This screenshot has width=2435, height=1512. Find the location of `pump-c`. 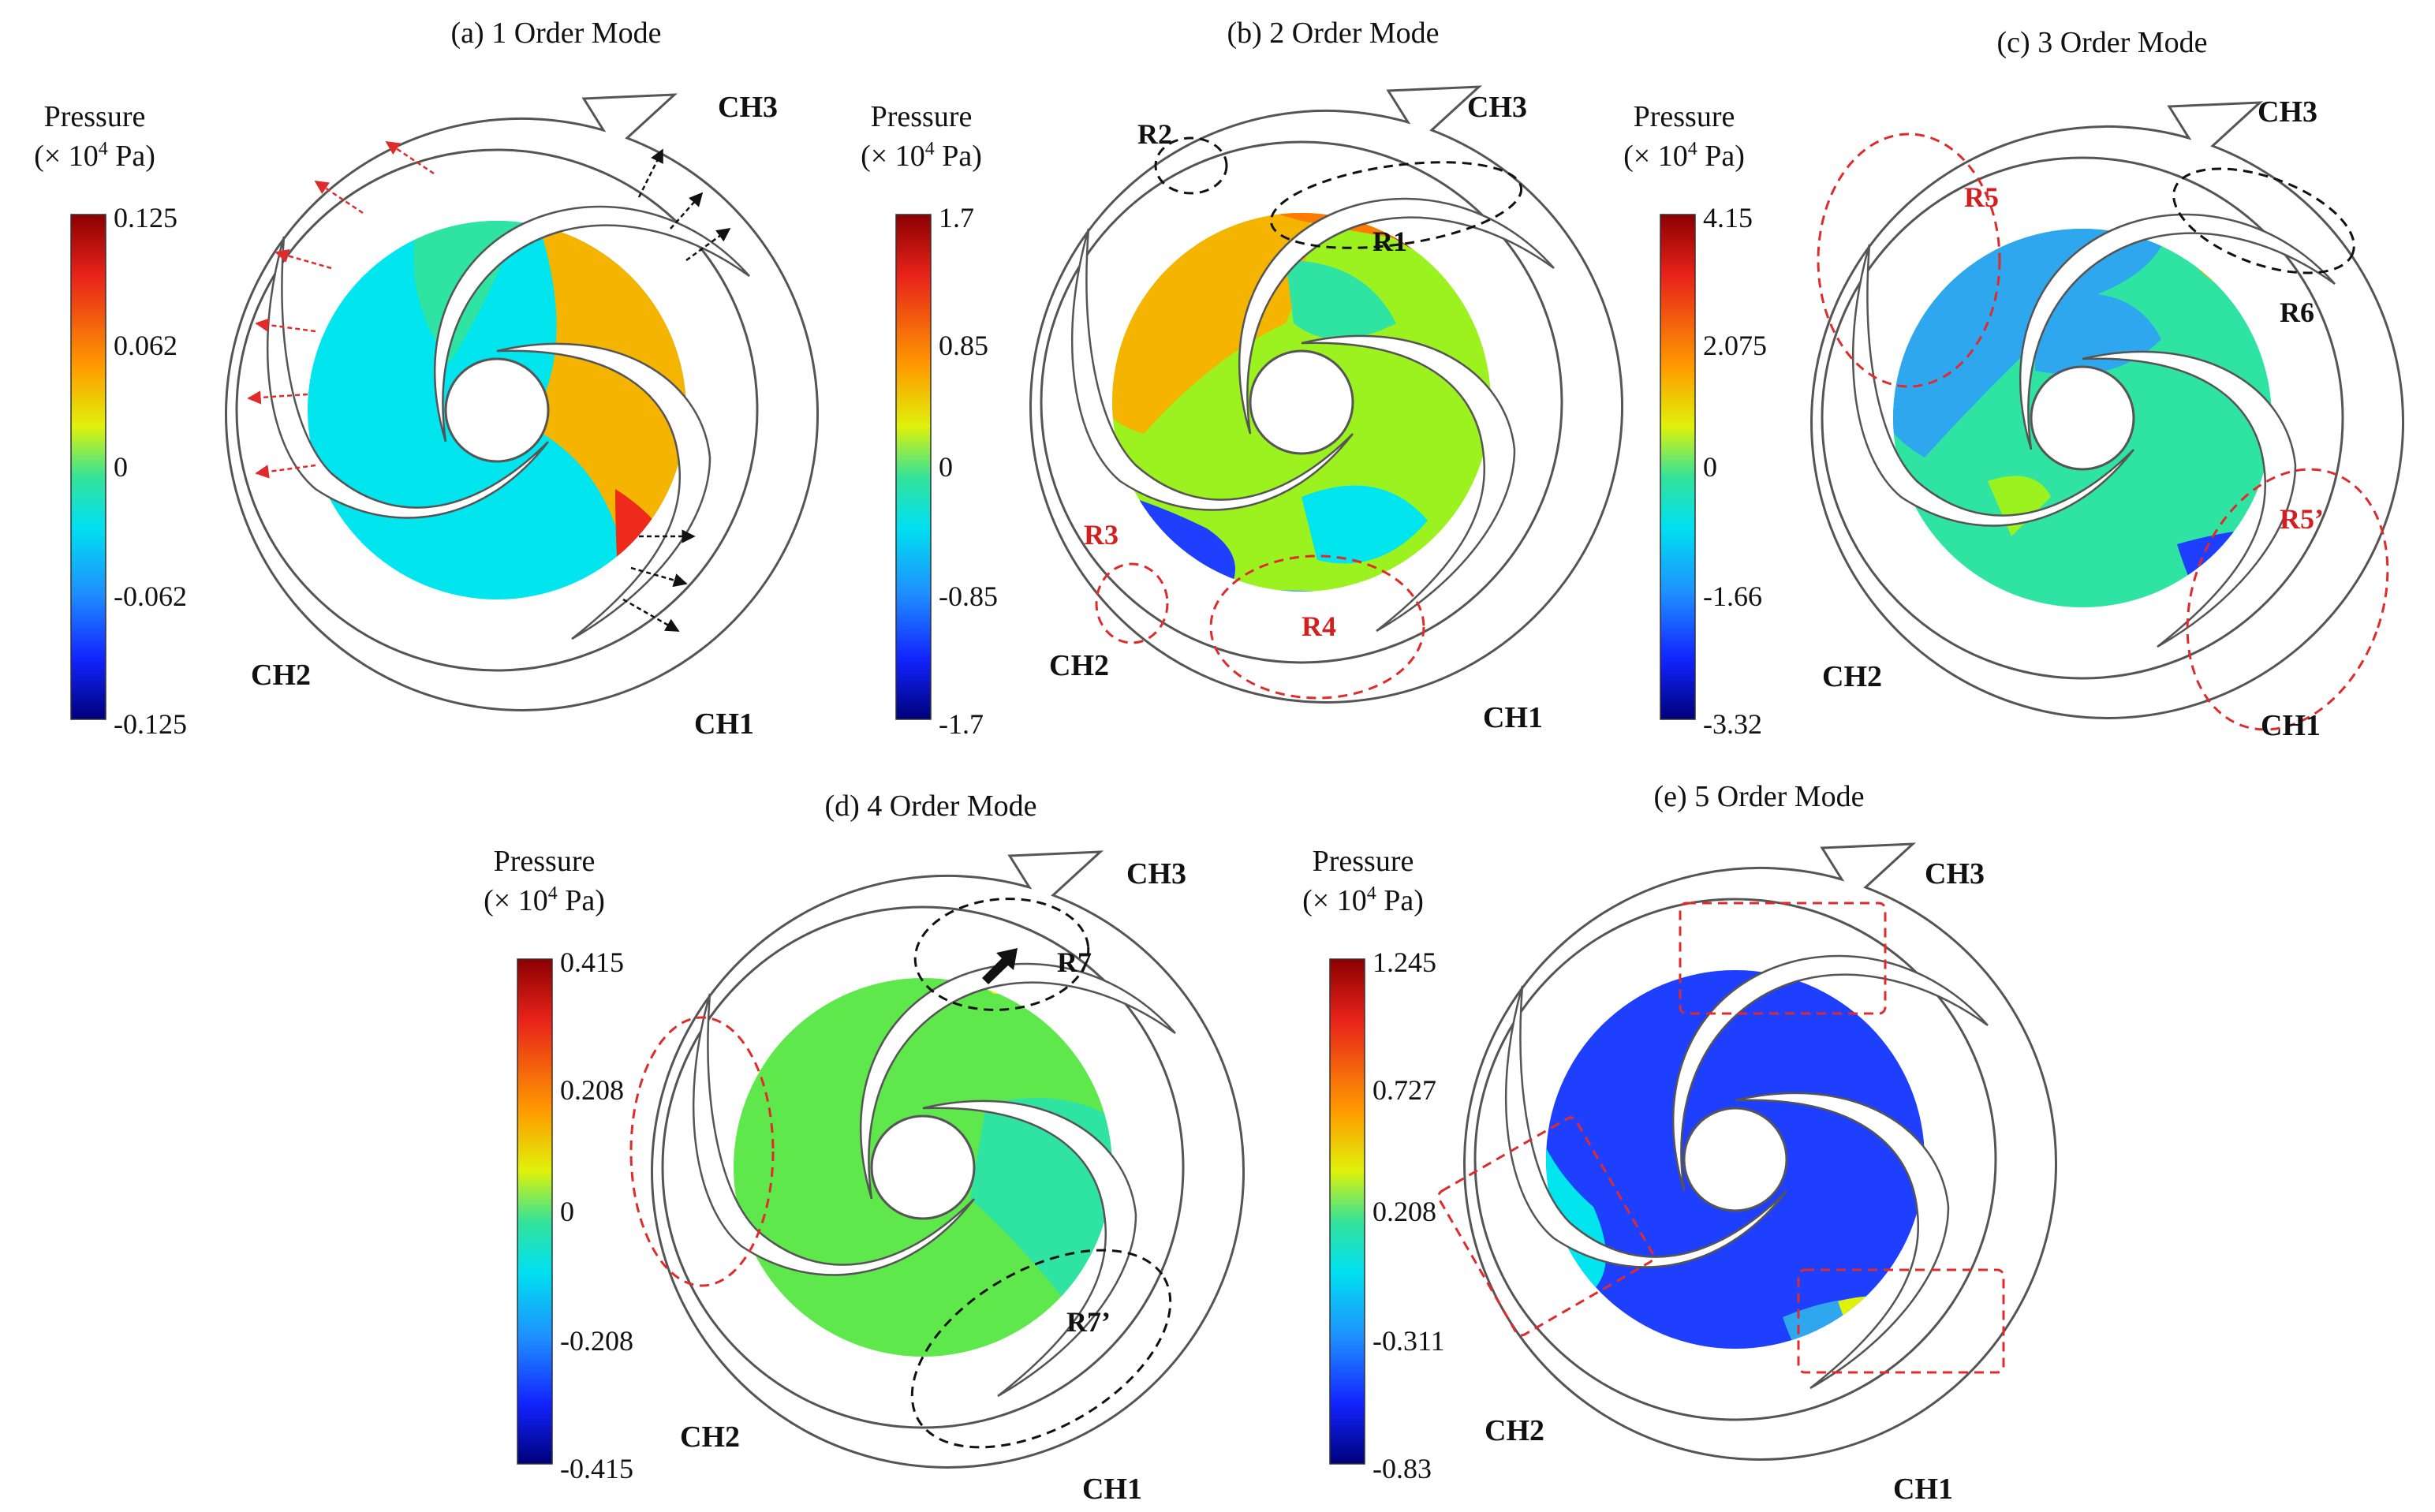

pump-c is located at coordinates (2107, 416).